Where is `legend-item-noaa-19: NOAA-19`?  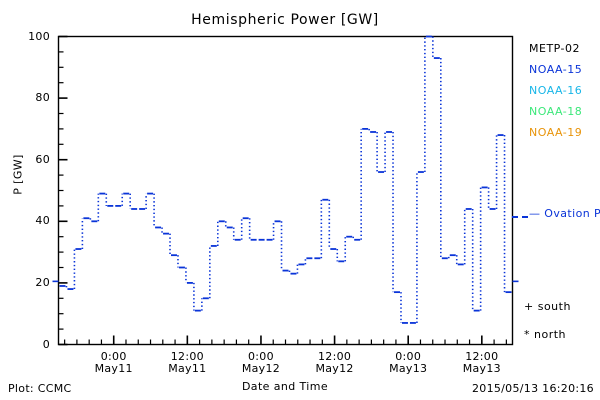
legend-item-noaa-19: NOAA-19 is located at coordinates (556, 132).